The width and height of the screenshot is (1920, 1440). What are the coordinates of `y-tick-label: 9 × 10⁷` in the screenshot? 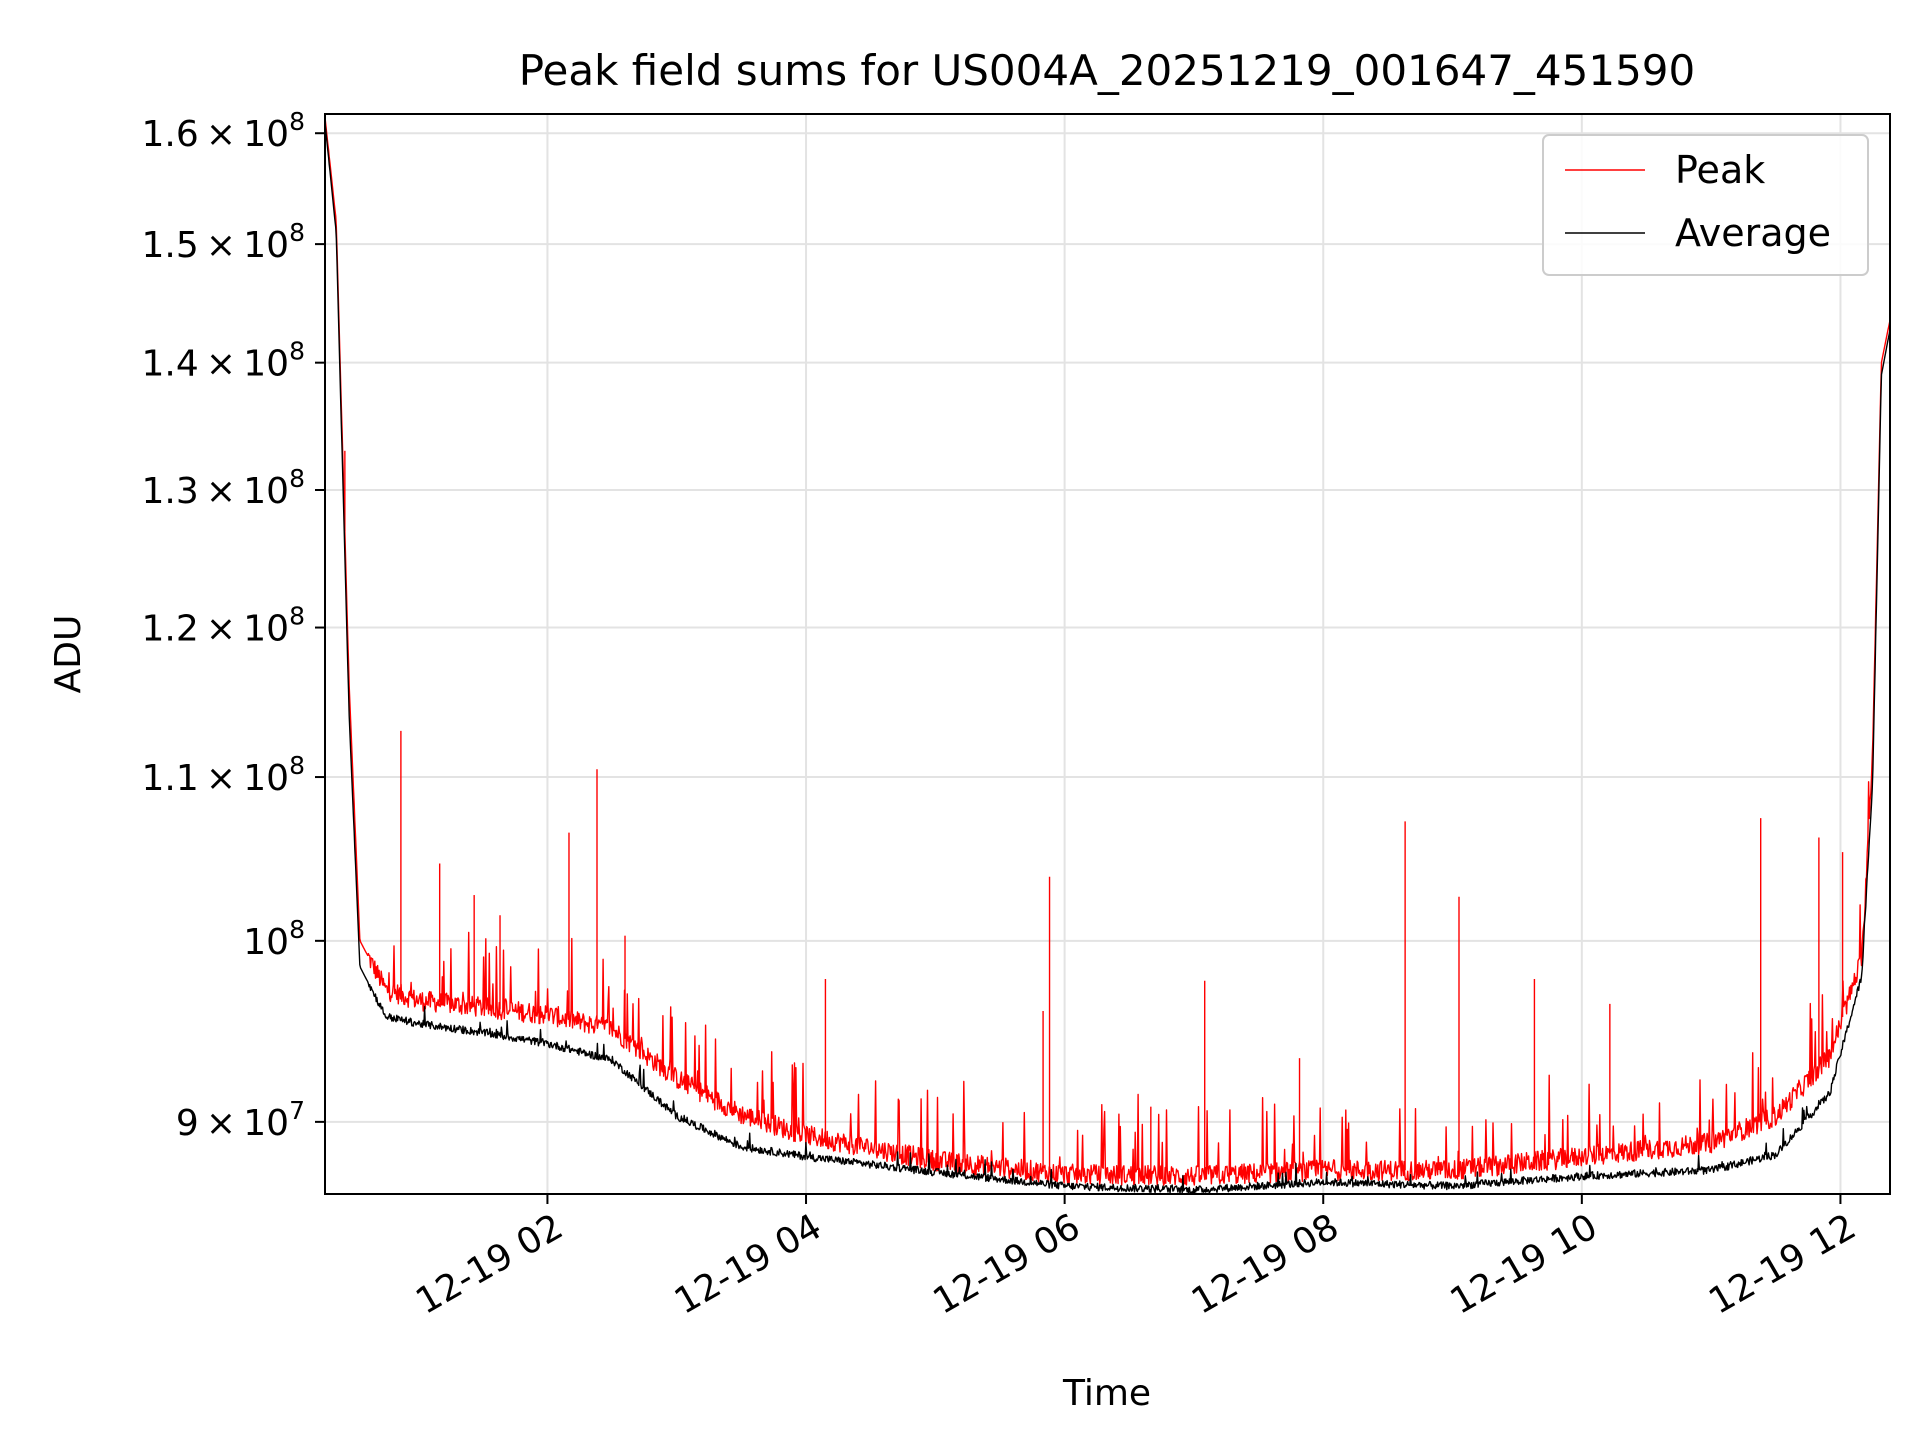 It's located at (240, 1120).